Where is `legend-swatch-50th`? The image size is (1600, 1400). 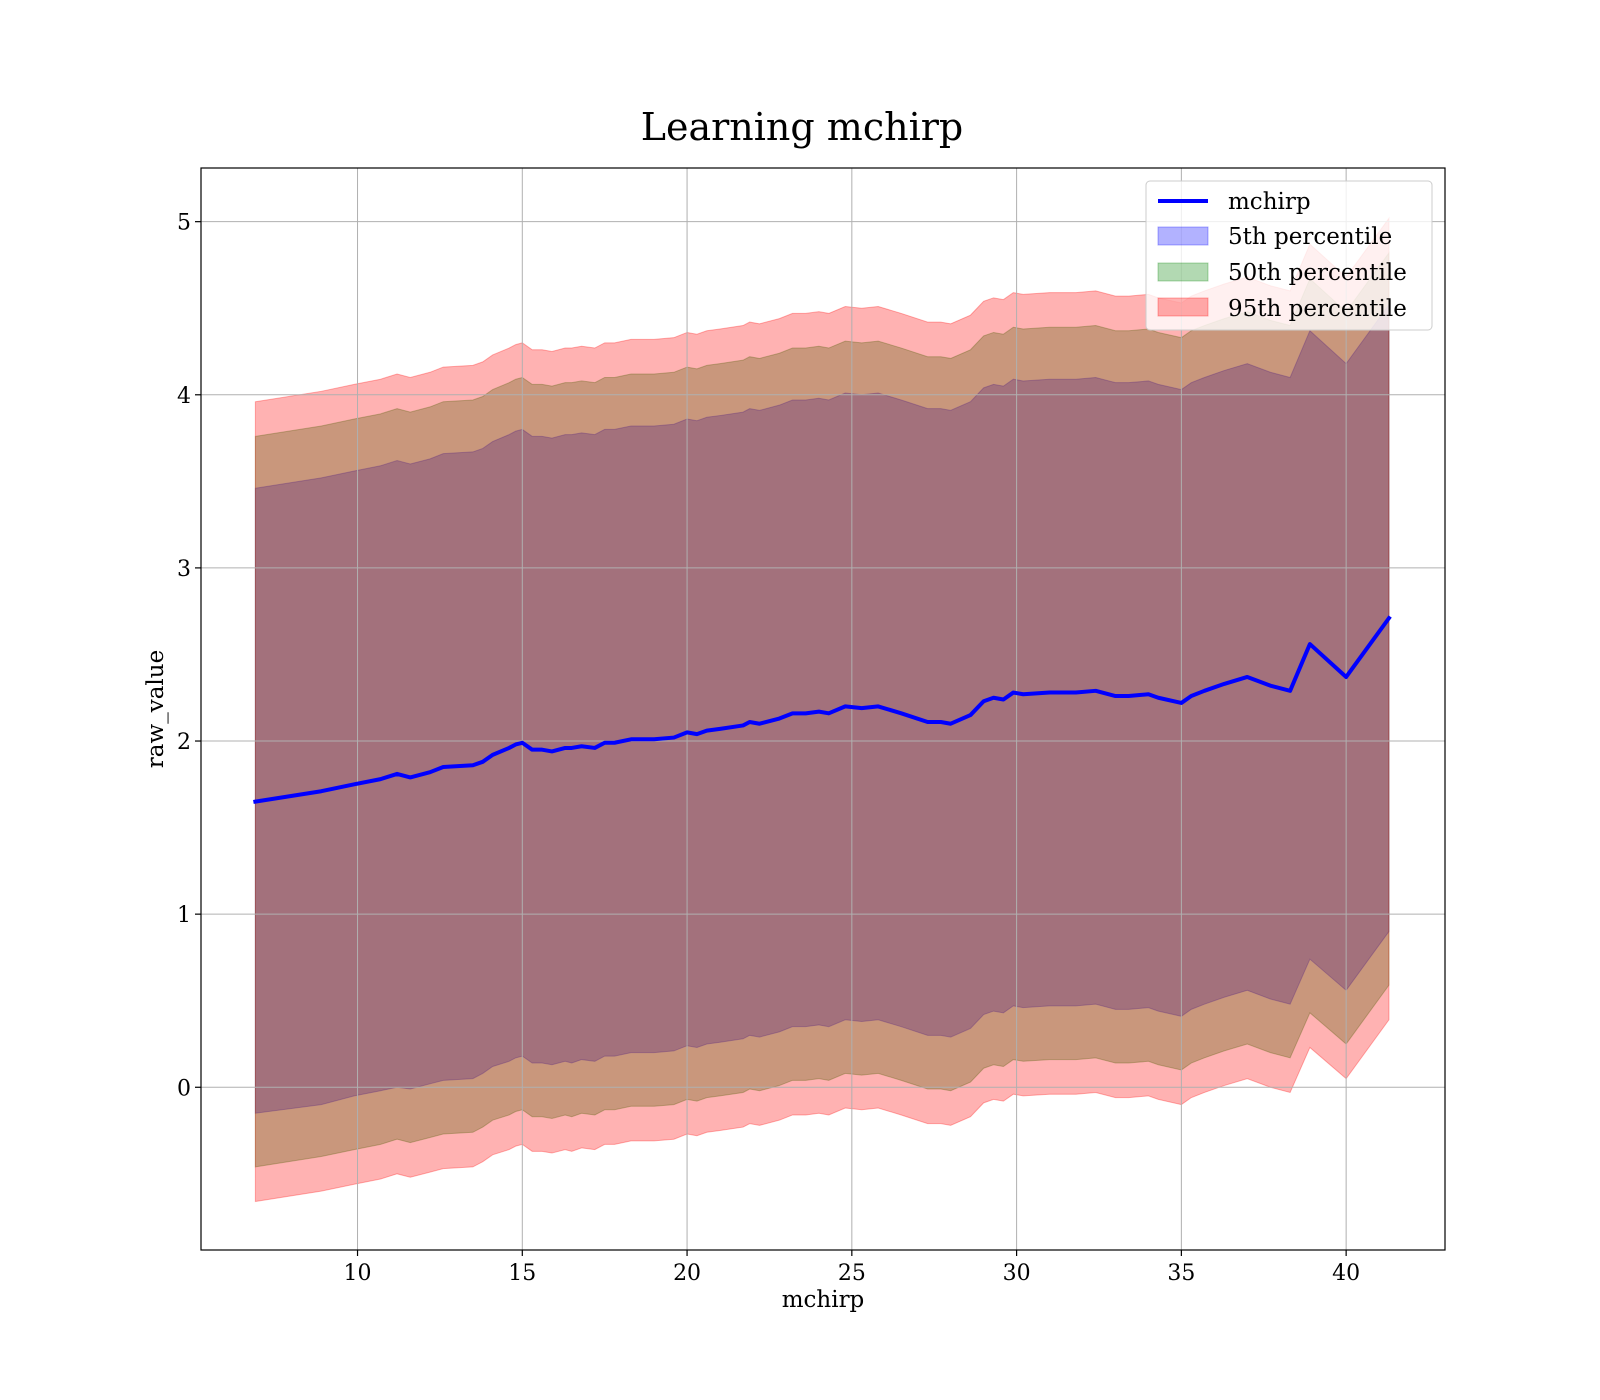 legend-swatch-50th is located at coordinates (1183, 272).